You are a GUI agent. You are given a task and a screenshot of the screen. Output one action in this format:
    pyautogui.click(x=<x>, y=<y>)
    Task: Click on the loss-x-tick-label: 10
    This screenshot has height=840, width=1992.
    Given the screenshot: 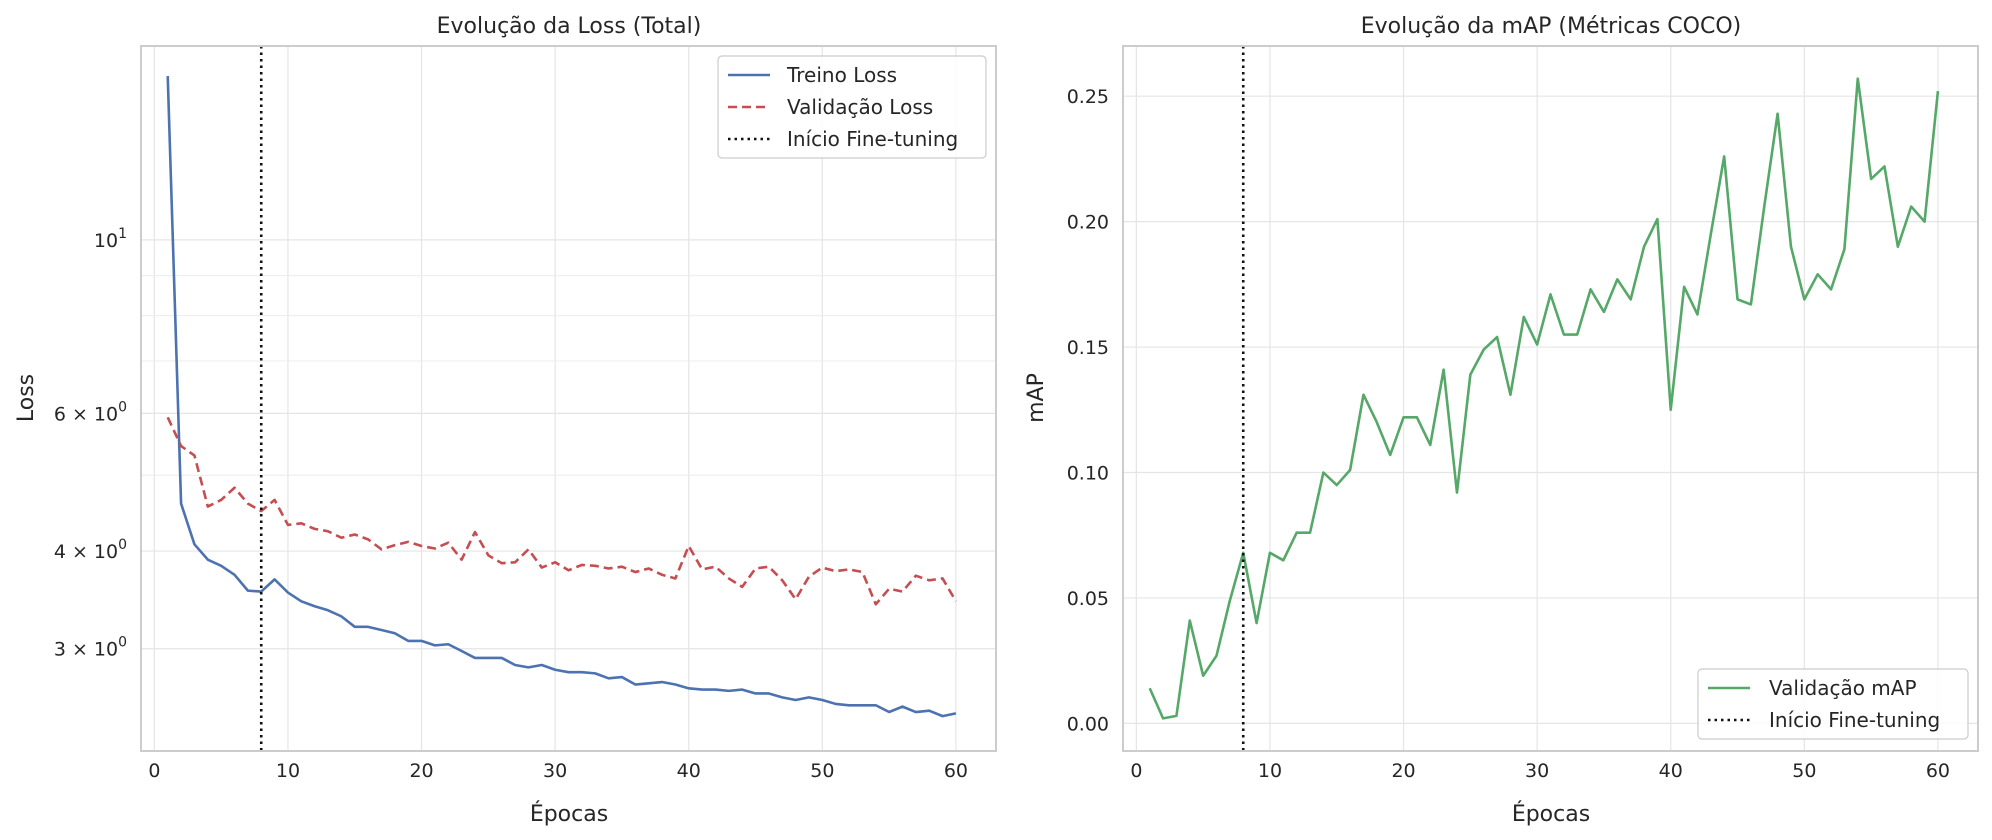 What is the action you would take?
    pyautogui.click(x=288, y=771)
    